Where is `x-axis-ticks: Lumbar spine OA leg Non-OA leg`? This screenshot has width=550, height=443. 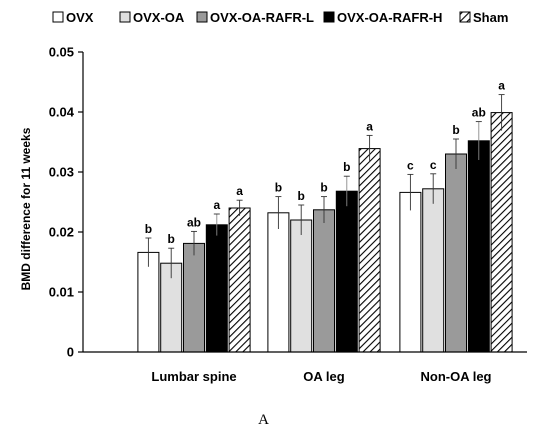
x-axis-ticks: Lumbar spine OA leg Non-OA leg is located at coordinates (321, 376).